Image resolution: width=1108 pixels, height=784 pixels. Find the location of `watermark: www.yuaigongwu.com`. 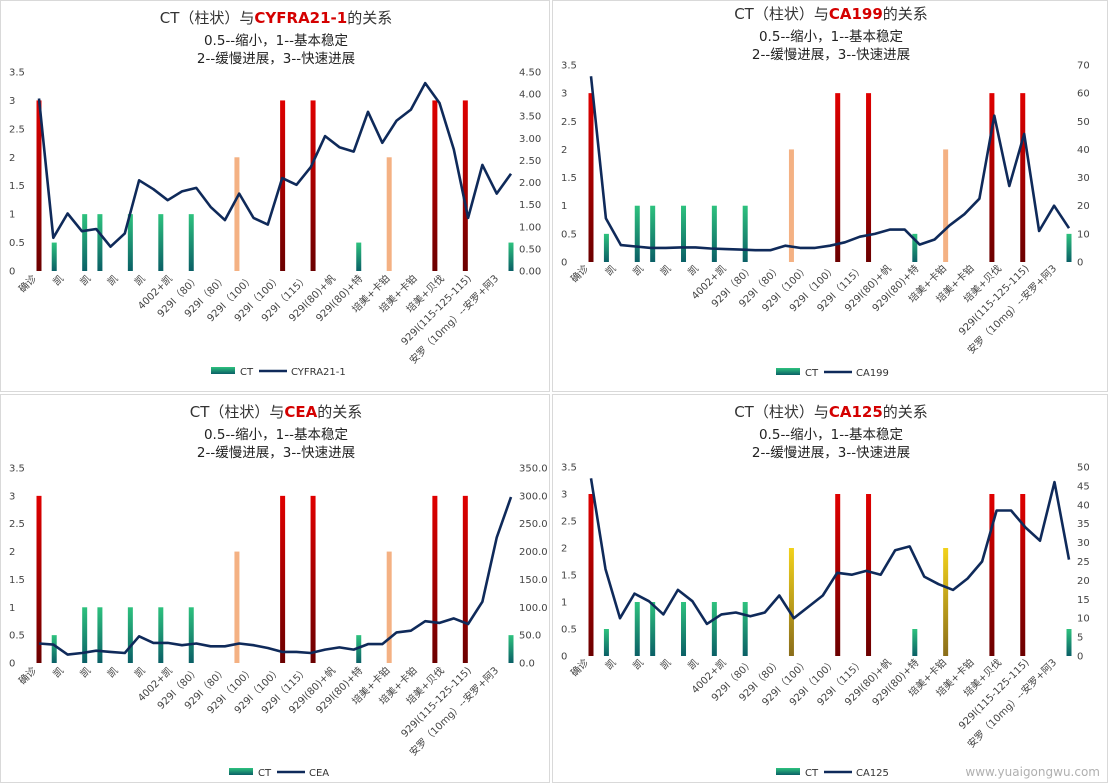

watermark: www.yuaigongwu.com is located at coordinates (1032, 772).